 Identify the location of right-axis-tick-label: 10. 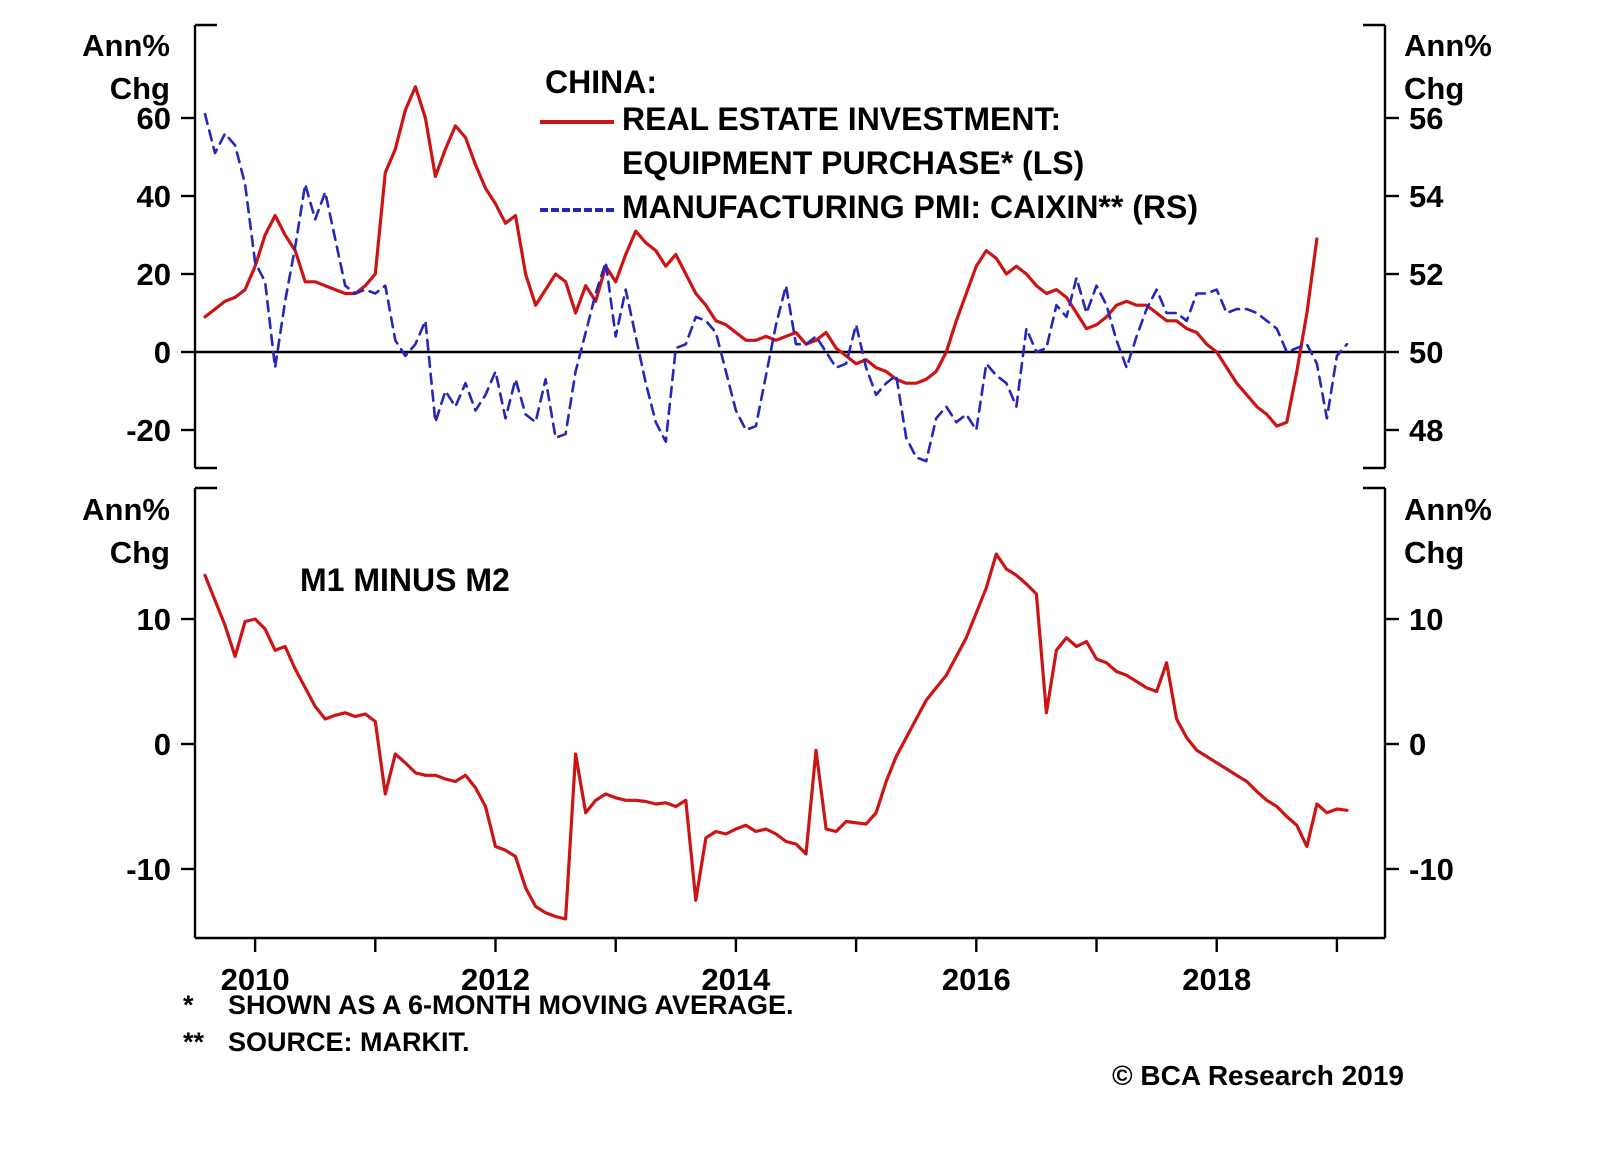
(1426, 619).